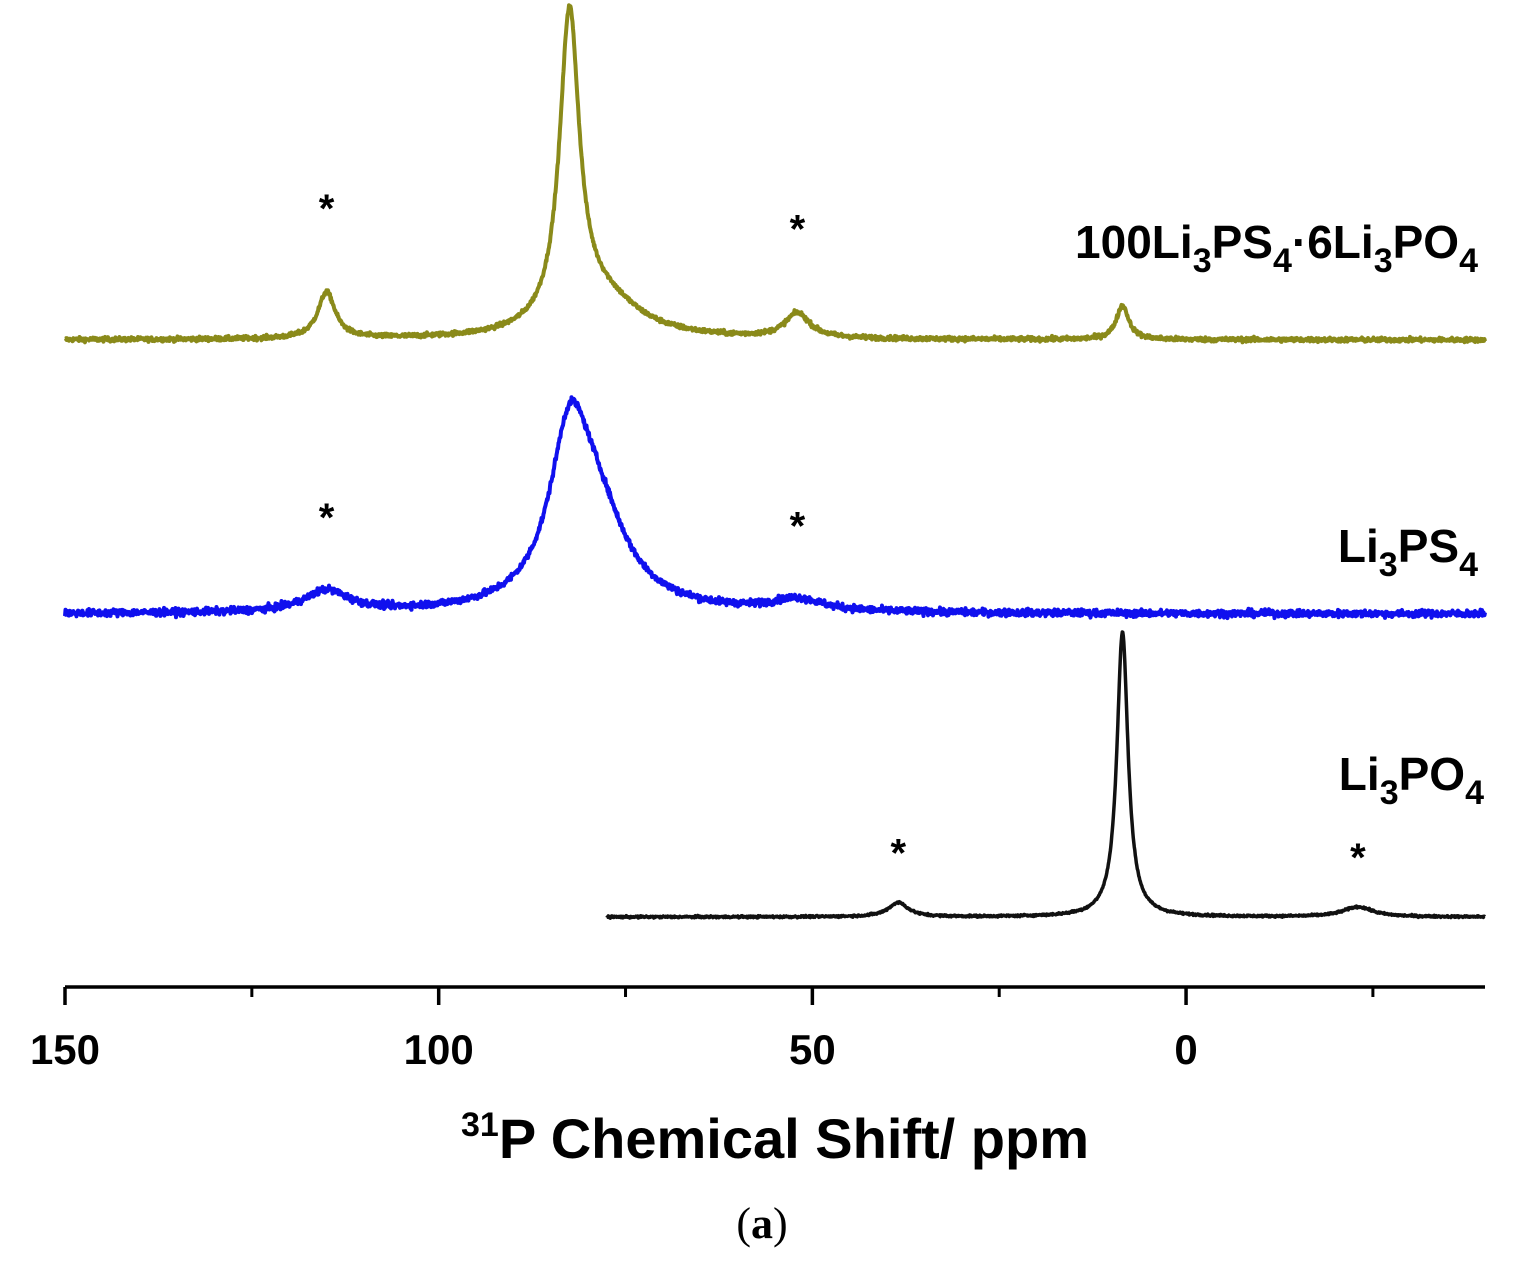 Image resolution: width=1524 pixels, height=1267 pixels. Describe the element at coordinates (794, 1138) in the screenshot. I see `x-axis-title-text: P Chemical Shift/ ppm` at that location.